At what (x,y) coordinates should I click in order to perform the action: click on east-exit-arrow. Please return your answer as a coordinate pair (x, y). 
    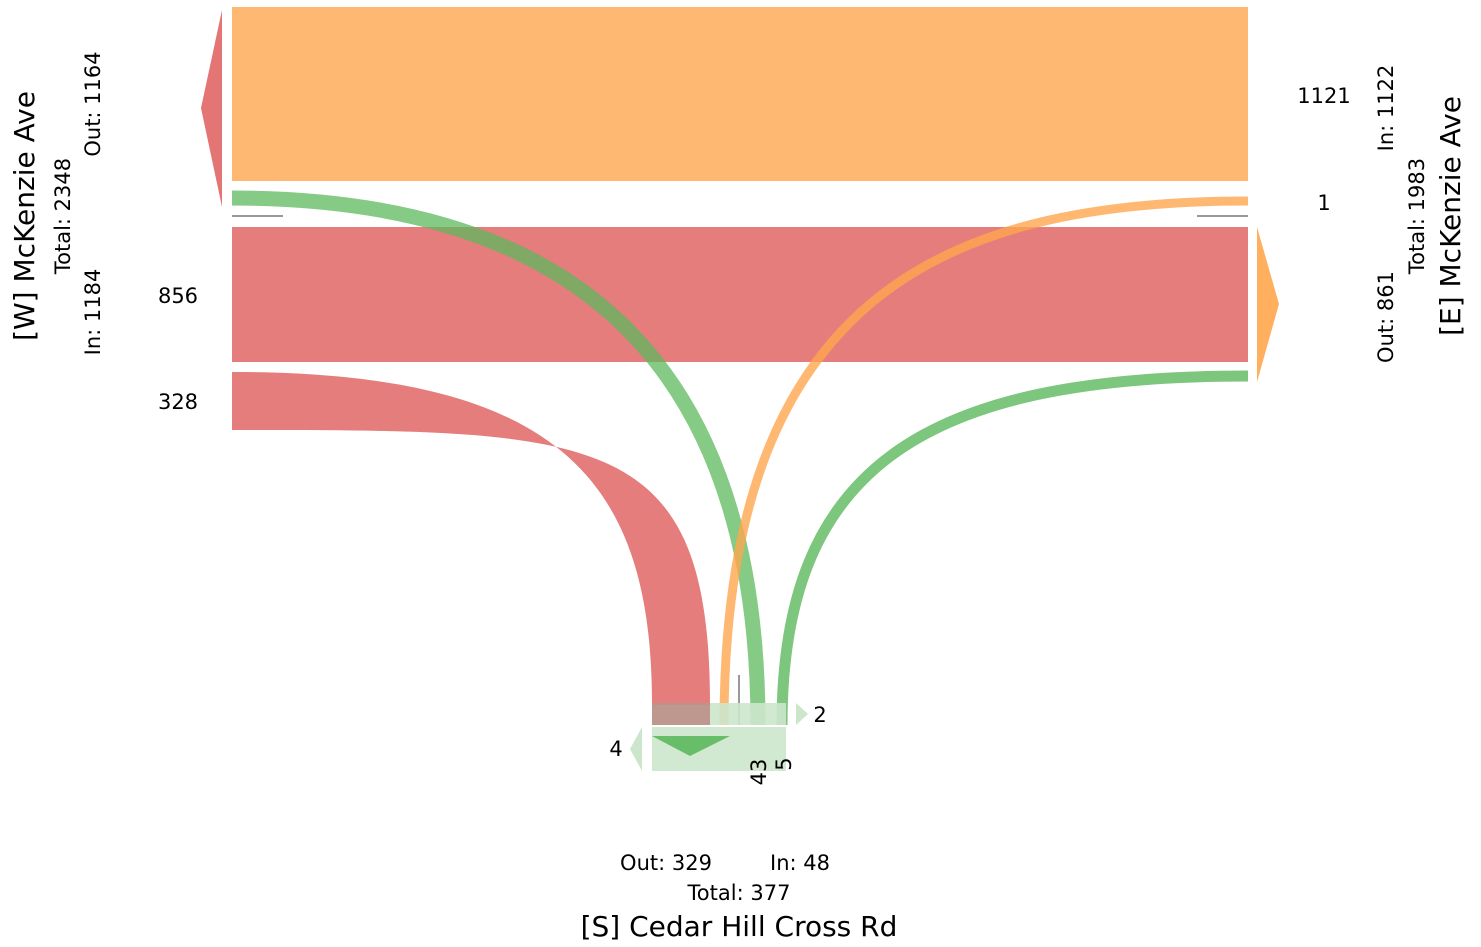
    Looking at the image, I should click on (1268, 304).